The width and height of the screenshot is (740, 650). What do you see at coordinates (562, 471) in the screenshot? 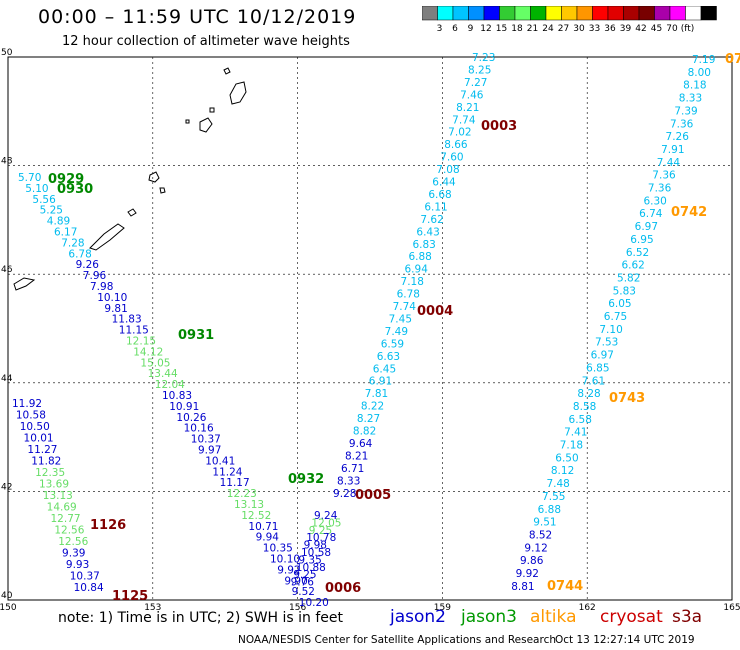
I see `altika-track-value: 8.12` at bounding box center [562, 471].